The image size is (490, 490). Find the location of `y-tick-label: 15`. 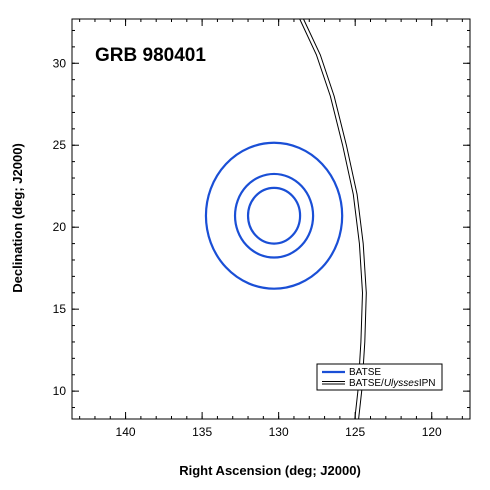

y-tick-label: 15 is located at coordinates (60, 309).